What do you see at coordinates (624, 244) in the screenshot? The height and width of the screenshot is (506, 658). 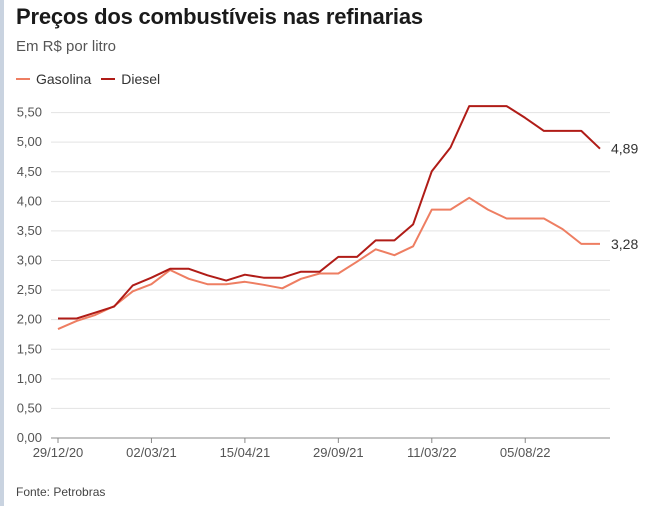 I see `end-label-gasolina: 3,28` at bounding box center [624, 244].